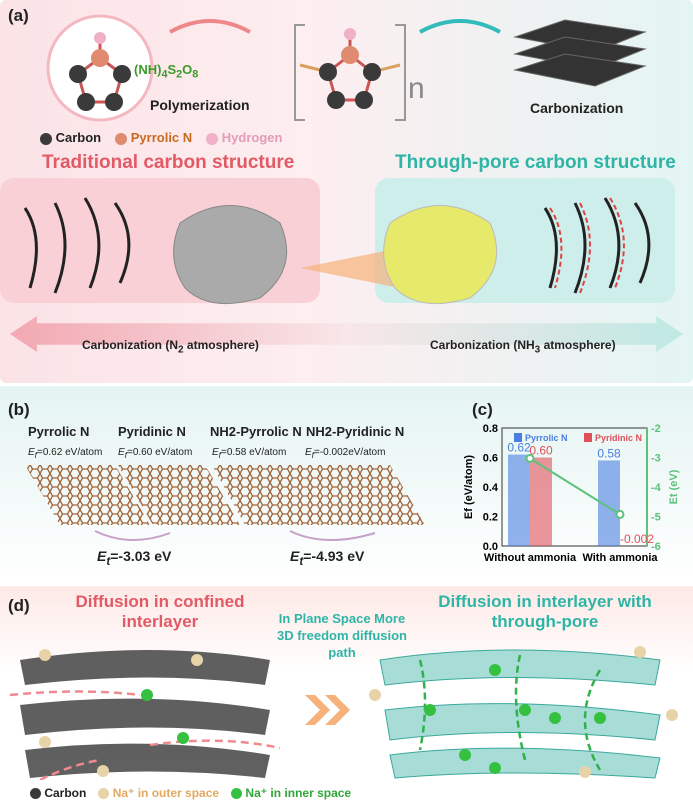 This screenshot has width=693, height=807. I want to click on structure-ef-4: Ef=-0.002eV/atom, so click(345, 453).